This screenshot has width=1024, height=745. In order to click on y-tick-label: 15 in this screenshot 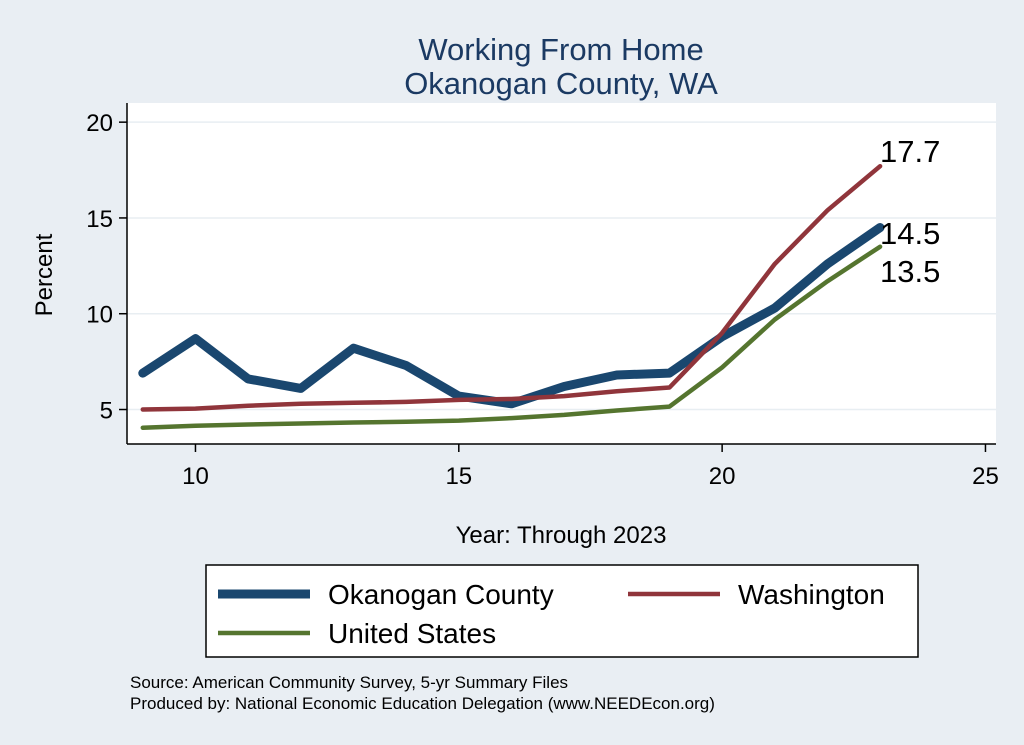, I will do `click(99, 219)`.